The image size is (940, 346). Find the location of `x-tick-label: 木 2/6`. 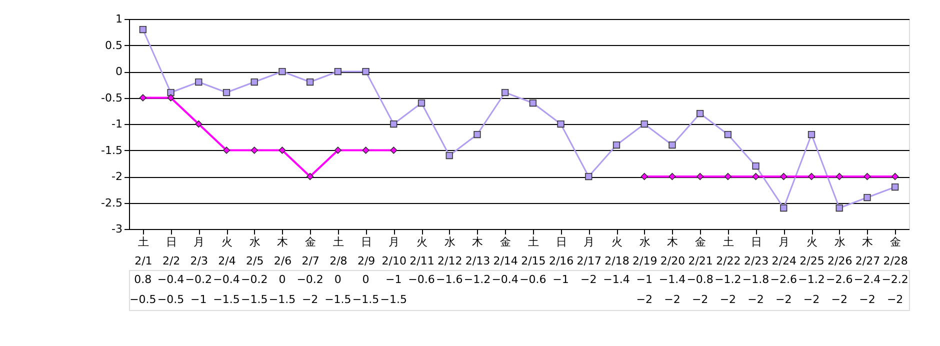

x-tick-label: 木 2/6 is located at coordinates (283, 252).